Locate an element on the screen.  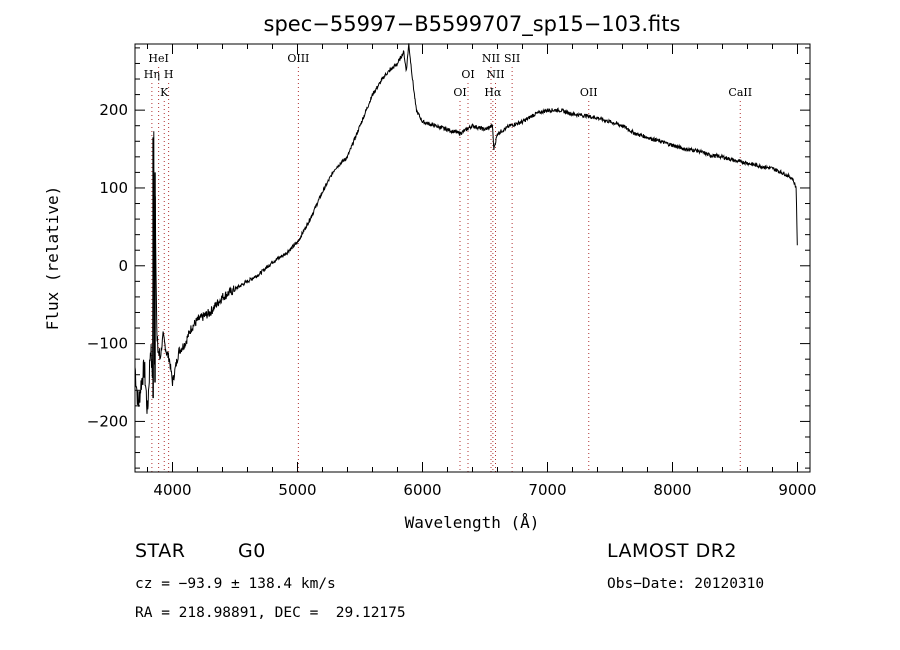
x-tick-label: 7000 is located at coordinates (547, 490).